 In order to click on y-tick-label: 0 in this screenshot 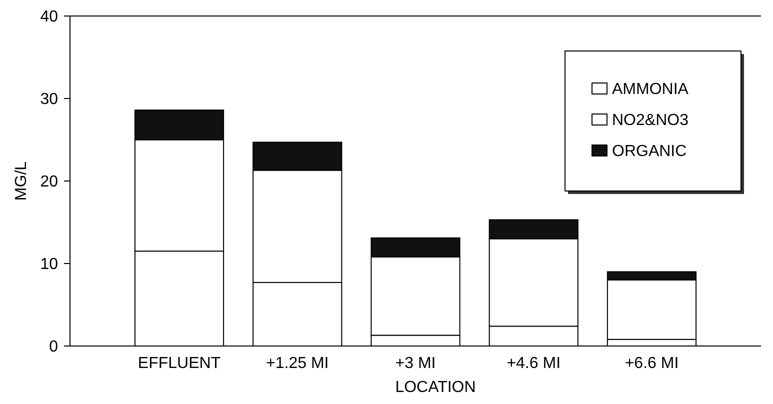, I will do `click(53, 347)`.